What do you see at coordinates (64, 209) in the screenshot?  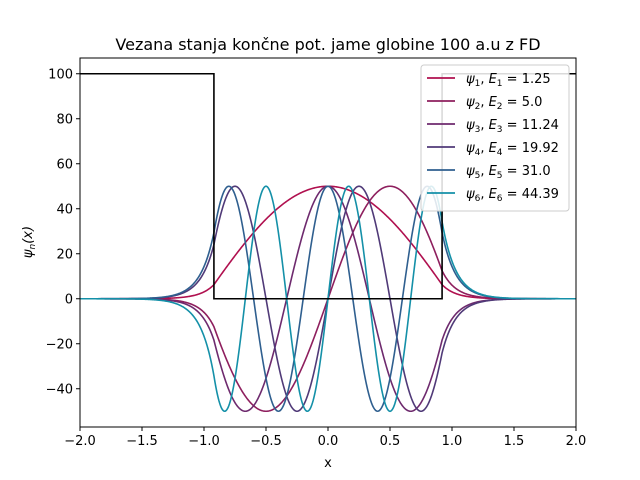 I see `y-tick-label: 40` at bounding box center [64, 209].